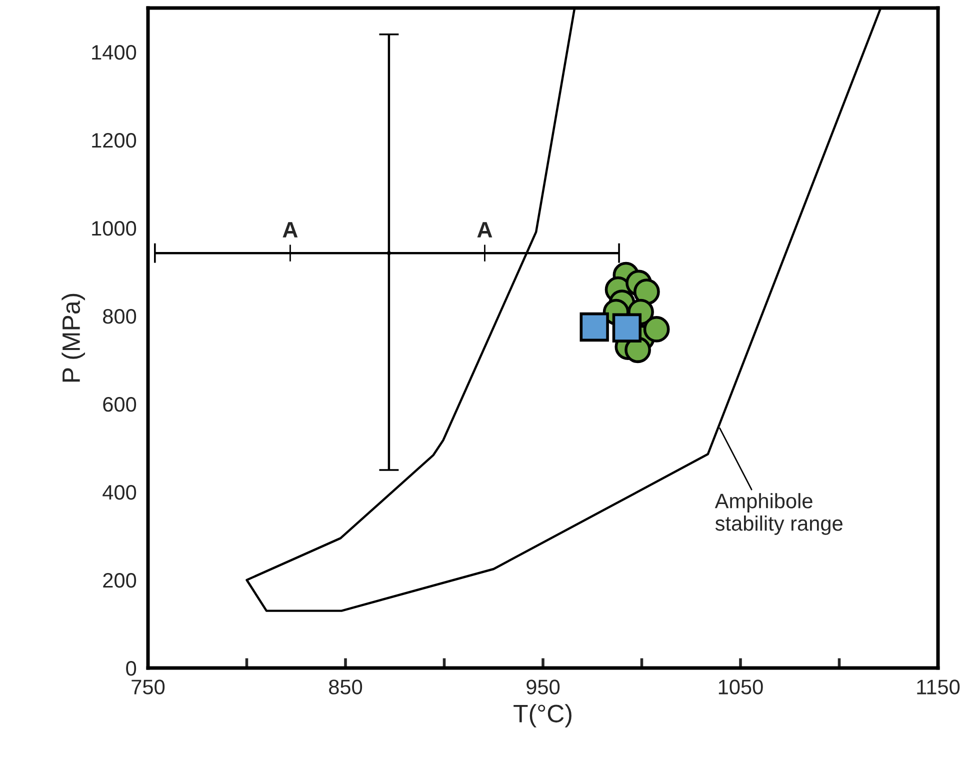  What do you see at coordinates (119, 580) in the screenshot?
I see `y-tick-label: 200` at bounding box center [119, 580].